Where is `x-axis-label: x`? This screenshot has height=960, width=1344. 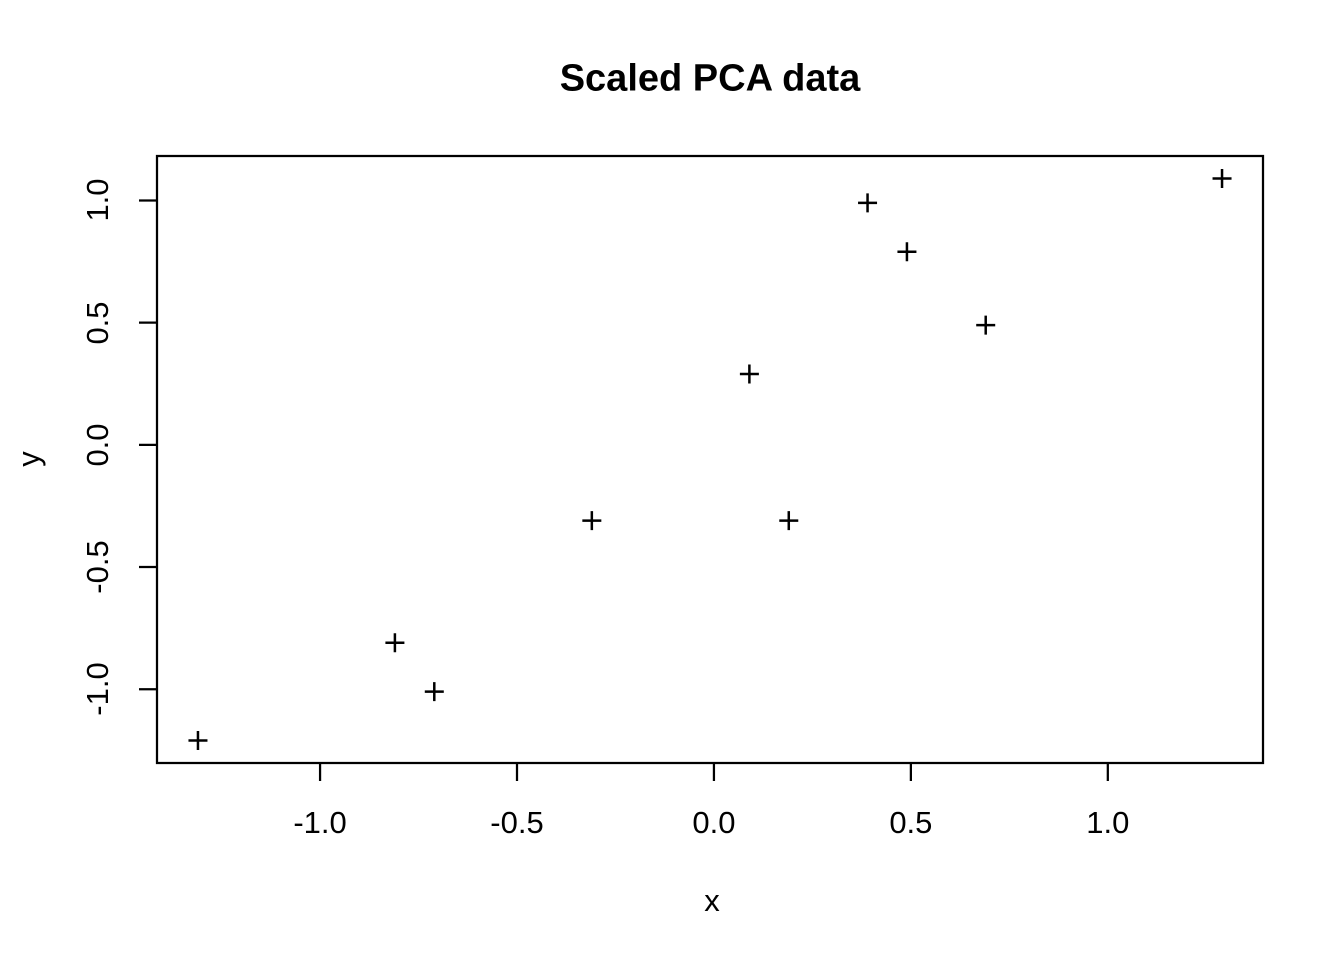
x-axis-label: x is located at coordinates (712, 900).